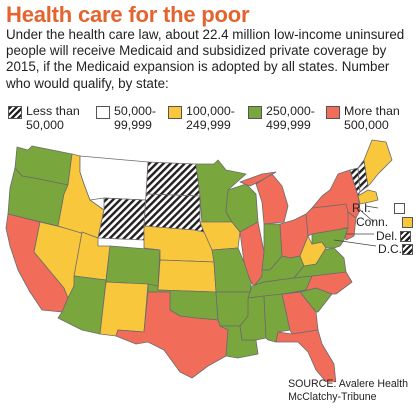  What do you see at coordinates (330, 238) in the screenshot?
I see `state-md` at bounding box center [330, 238].